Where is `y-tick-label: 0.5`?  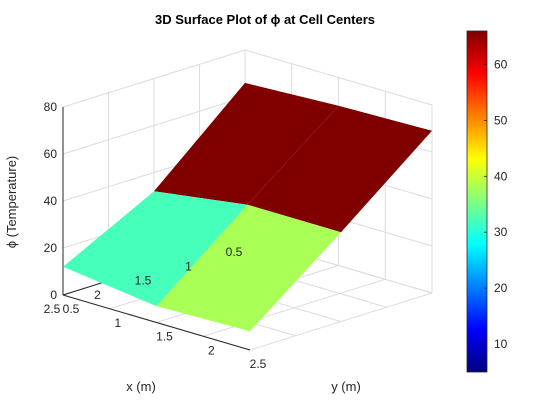
y-tick-label: 0.5 is located at coordinates (71, 309).